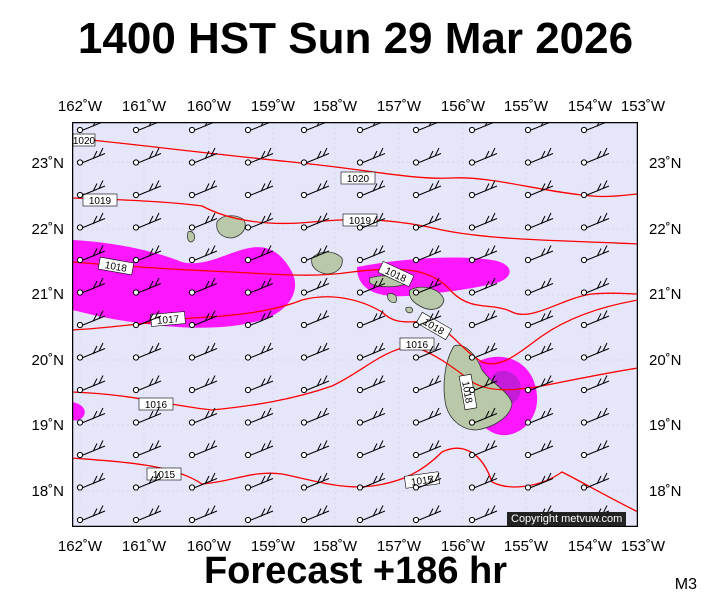 The image size is (711, 600). Describe the element at coordinates (355, 38) in the screenshot. I see `map-title: 1400 HST Sun 29 Mar 2026` at that location.